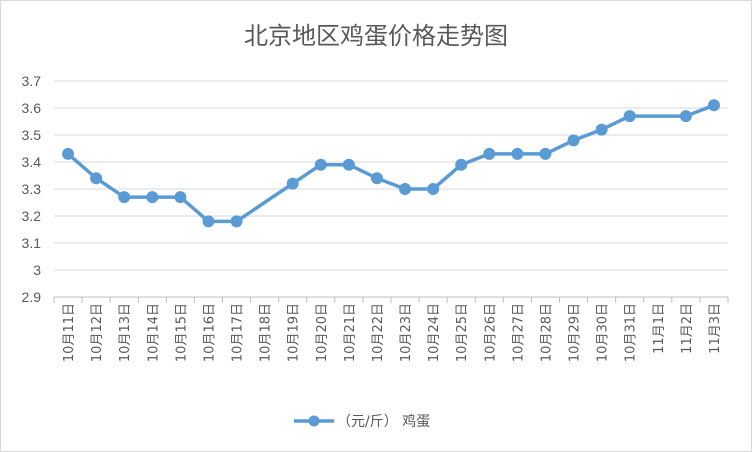  What do you see at coordinates (546, 332) in the screenshot?
I see `x-tick-label: 10月28日` at bounding box center [546, 332].